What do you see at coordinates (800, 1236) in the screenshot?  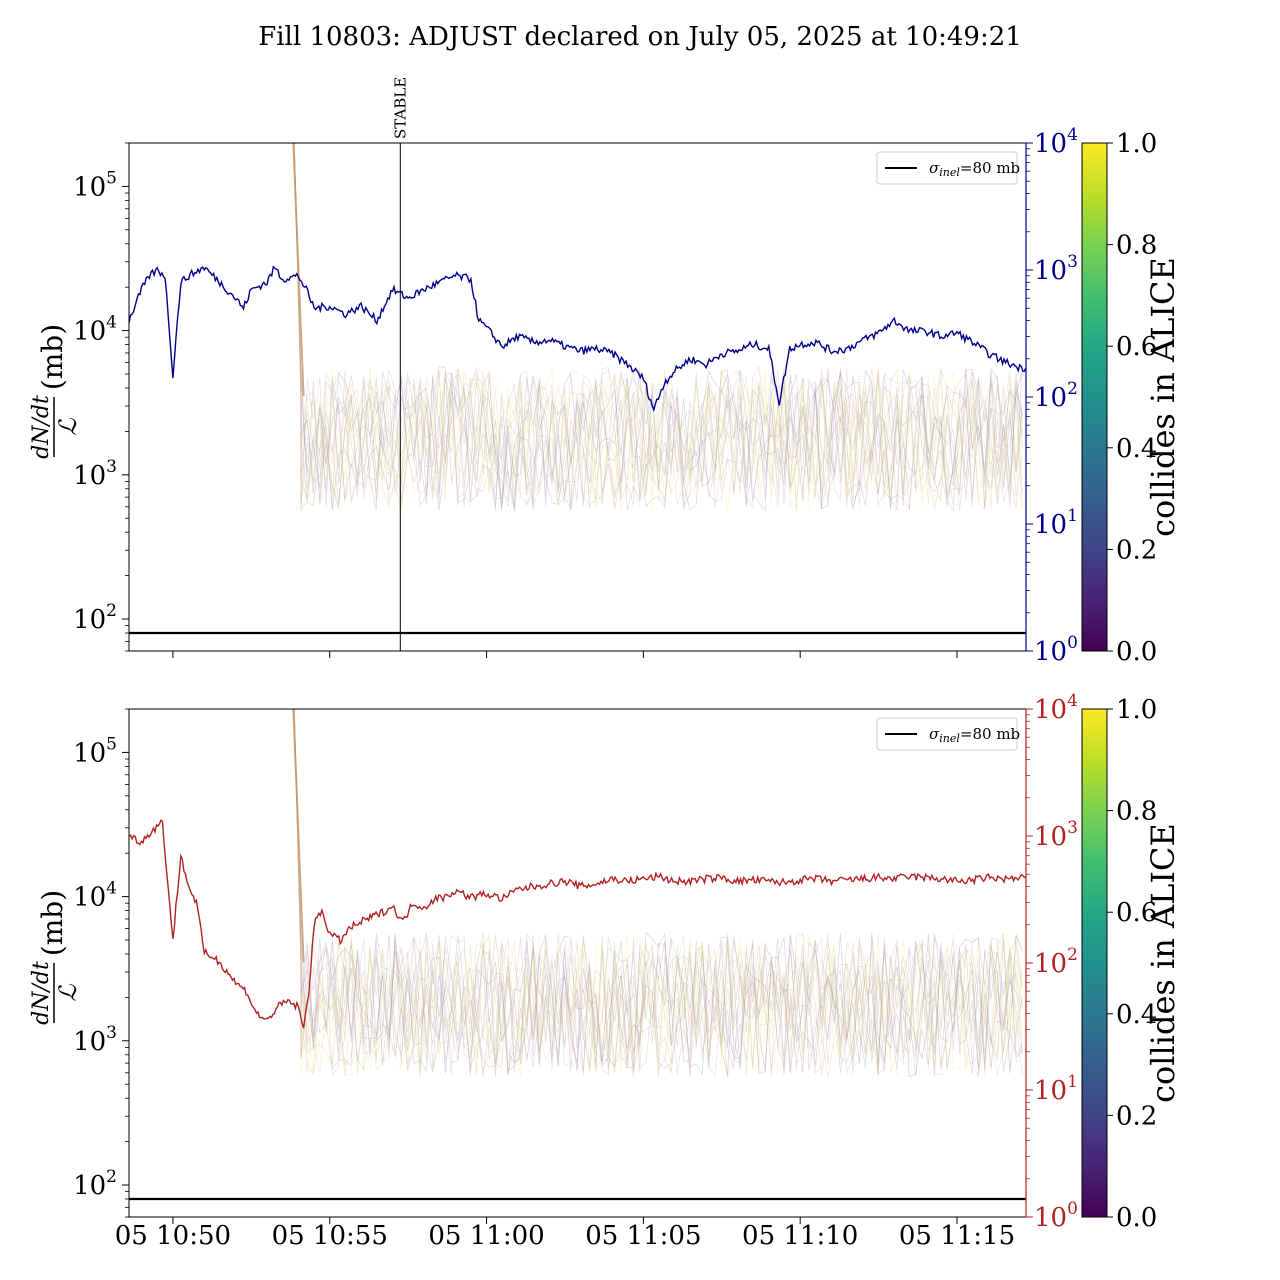 I see `x-tick-label: 05 11:10` at bounding box center [800, 1236].